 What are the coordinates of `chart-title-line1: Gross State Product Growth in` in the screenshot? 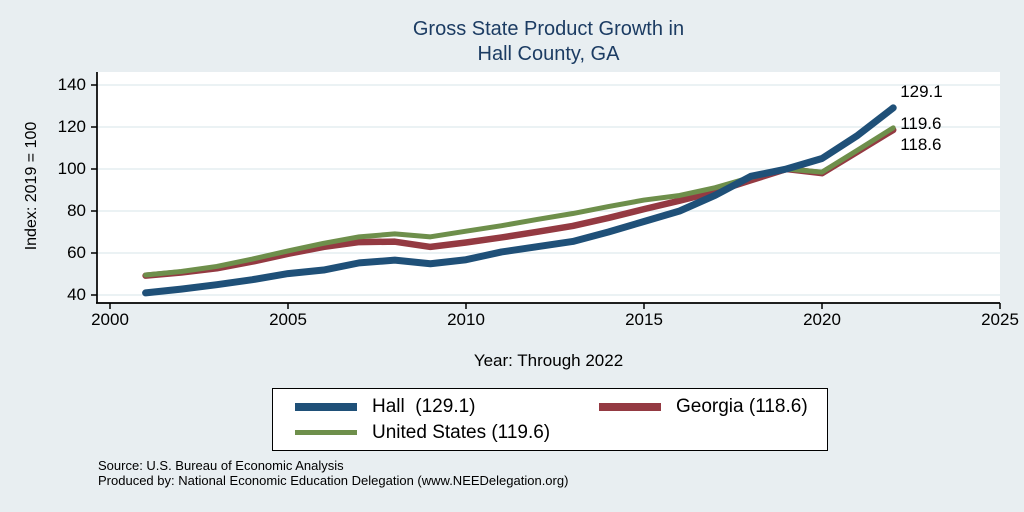 It's located at (548, 29).